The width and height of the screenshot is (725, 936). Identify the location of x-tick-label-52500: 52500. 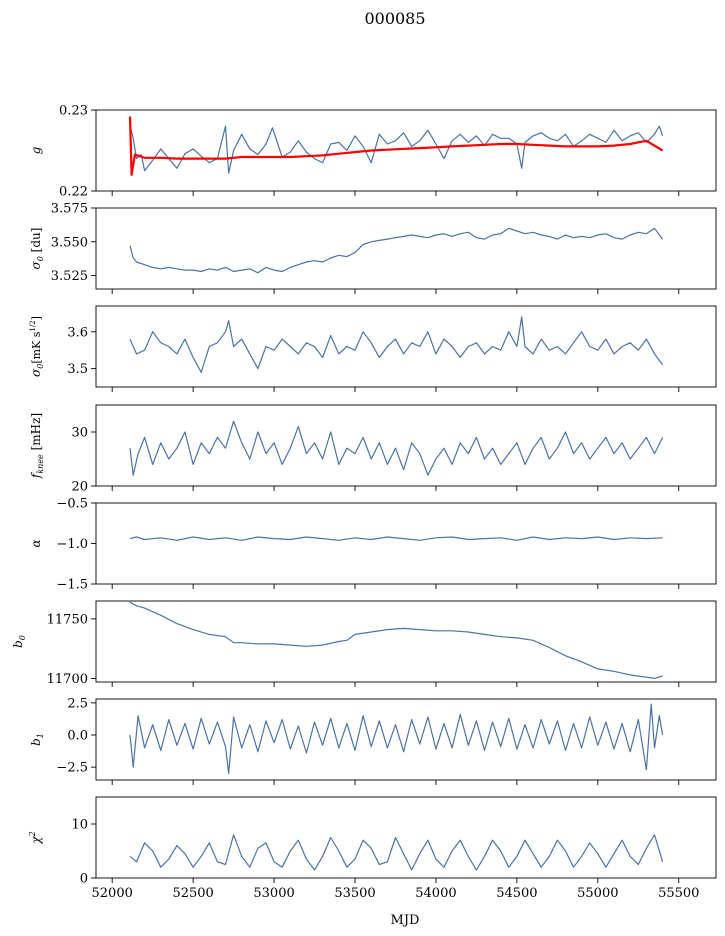
(192, 893).